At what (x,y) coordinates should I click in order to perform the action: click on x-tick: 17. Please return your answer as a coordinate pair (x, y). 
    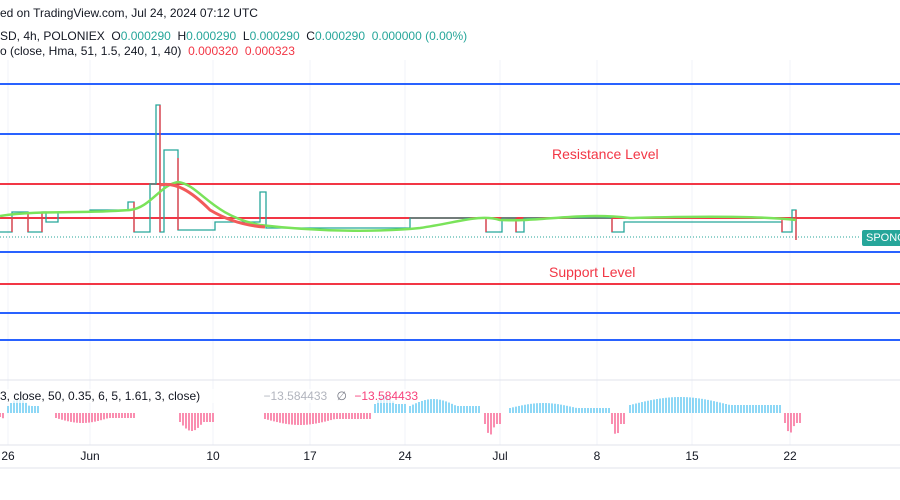
    Looking at the image, I should click on (310, 456).